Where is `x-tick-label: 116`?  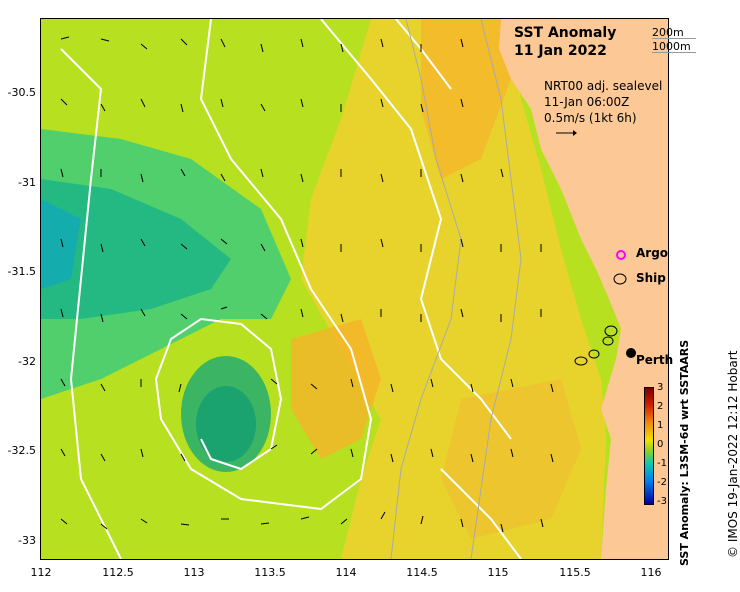 x-tick-label: 116 is located at coordinates (651, 572).